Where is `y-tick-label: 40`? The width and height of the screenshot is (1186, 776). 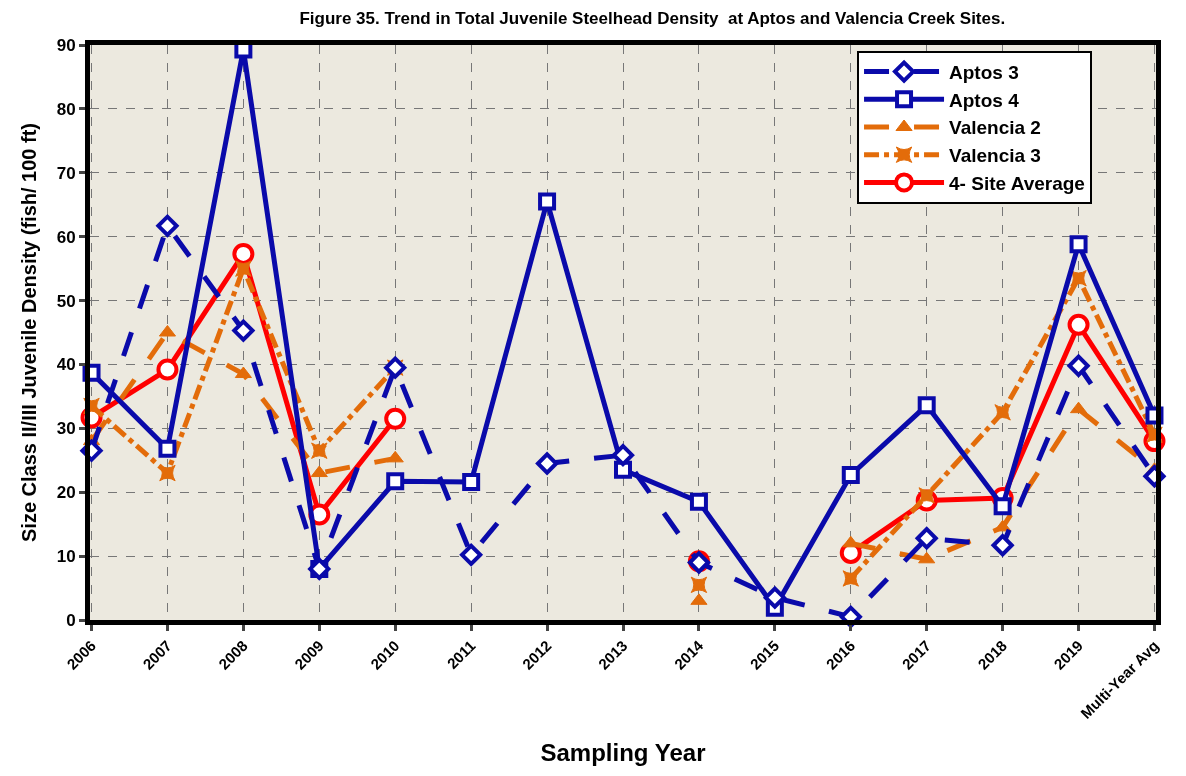 y-tick-label: 40 is located at coordinates (66, 365).